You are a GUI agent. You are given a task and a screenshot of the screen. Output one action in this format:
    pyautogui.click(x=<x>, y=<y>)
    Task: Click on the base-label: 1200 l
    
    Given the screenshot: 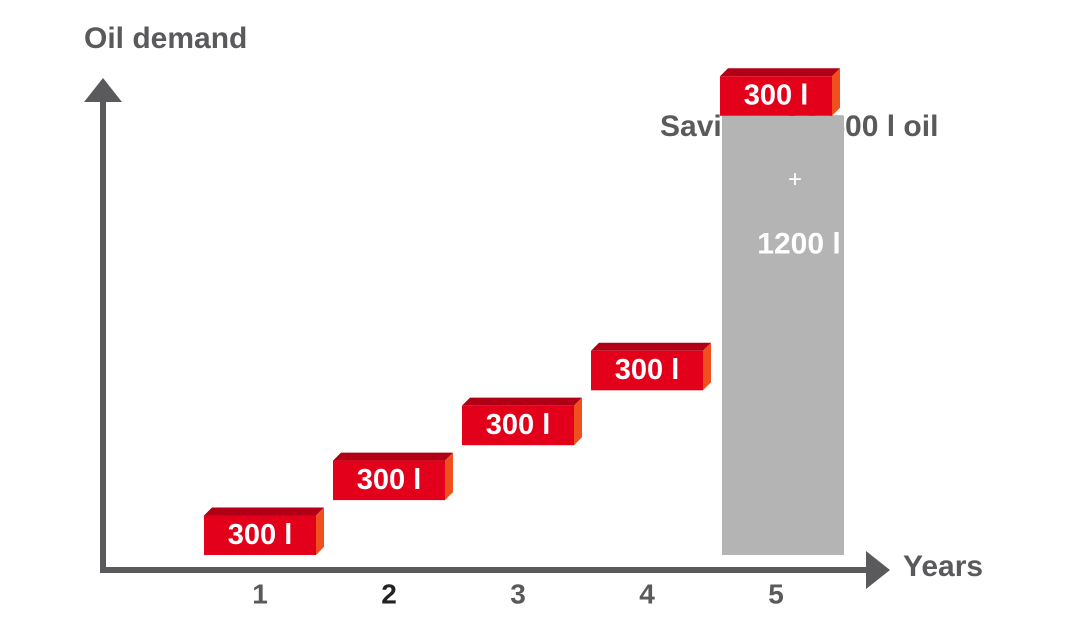 What is the action you would take?
    pyautogui.click(x=798, y=244)
    